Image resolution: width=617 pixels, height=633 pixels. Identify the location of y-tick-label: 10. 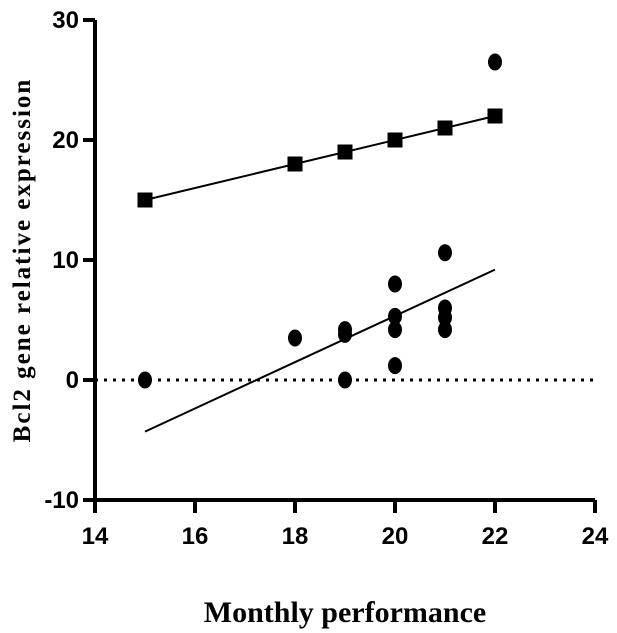
(65, 260).